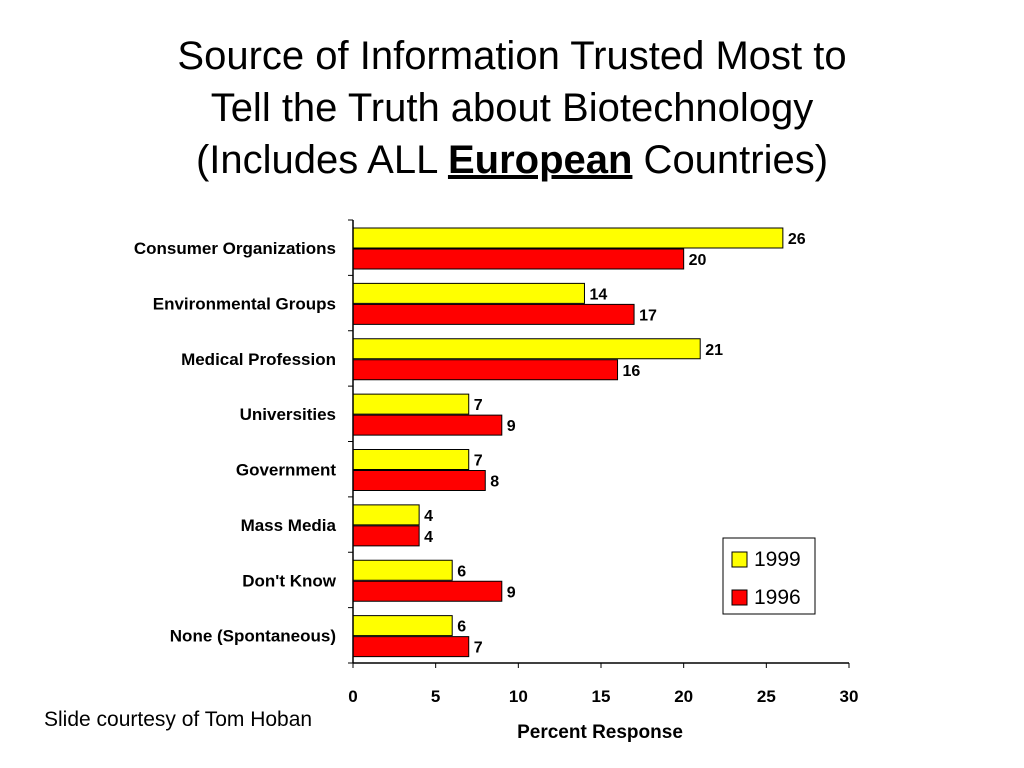  What do you see at coordinates (777, 559) in the screenshot?
I see `legend-label-1999: 1999` at bounding box center [777, 559].